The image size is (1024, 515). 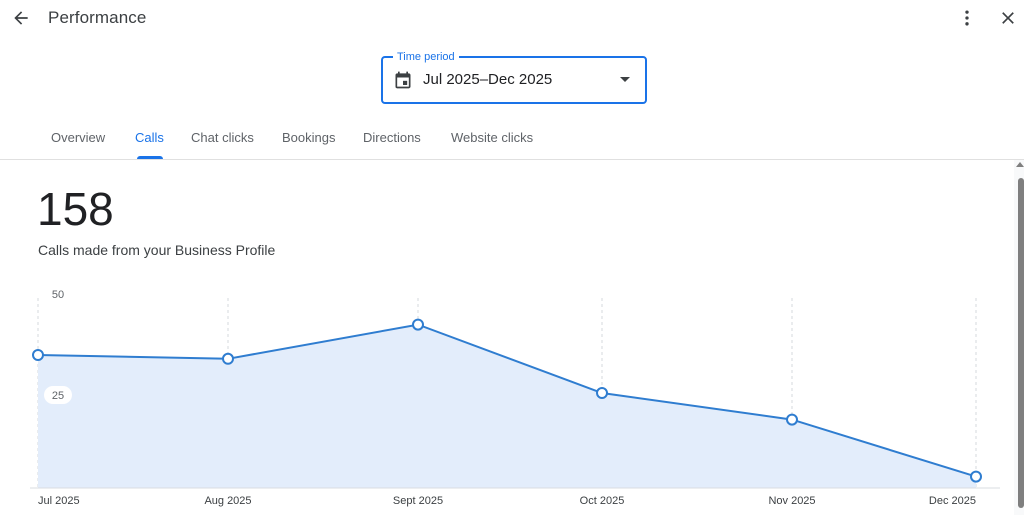 I want to click on time-period-label: Time period, so click(x=426, y=57).